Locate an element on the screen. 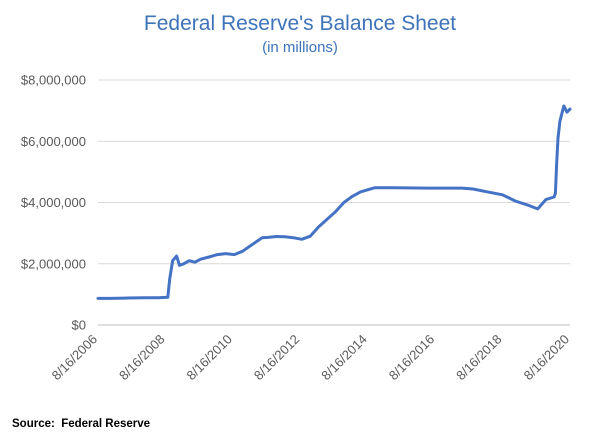 The height and width of the screenshot is (445, 600). x-tick-label: 8/16/2020 is located at coordinates (547, 358).